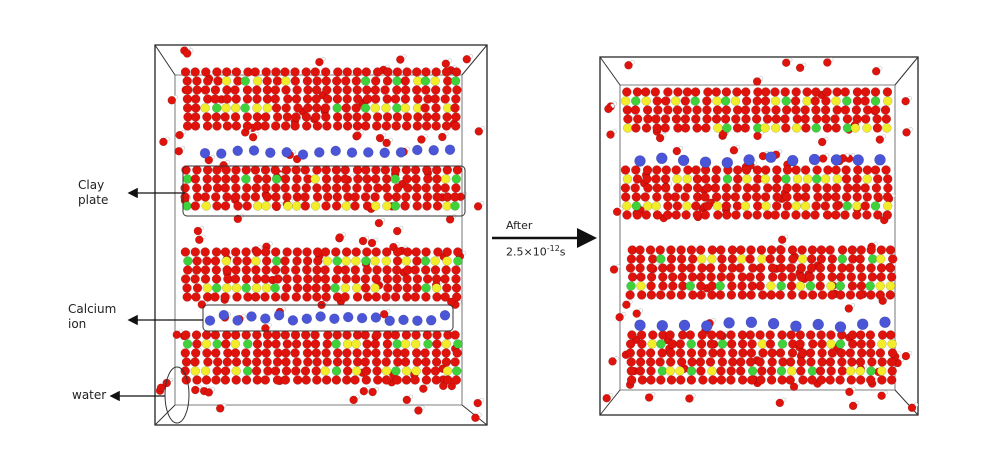 Image resolution: width=1000 pixels, height=452 pixels. Describe the element at coordinates (519, 225) in the screenshot. I see `after-label: After` at that location.